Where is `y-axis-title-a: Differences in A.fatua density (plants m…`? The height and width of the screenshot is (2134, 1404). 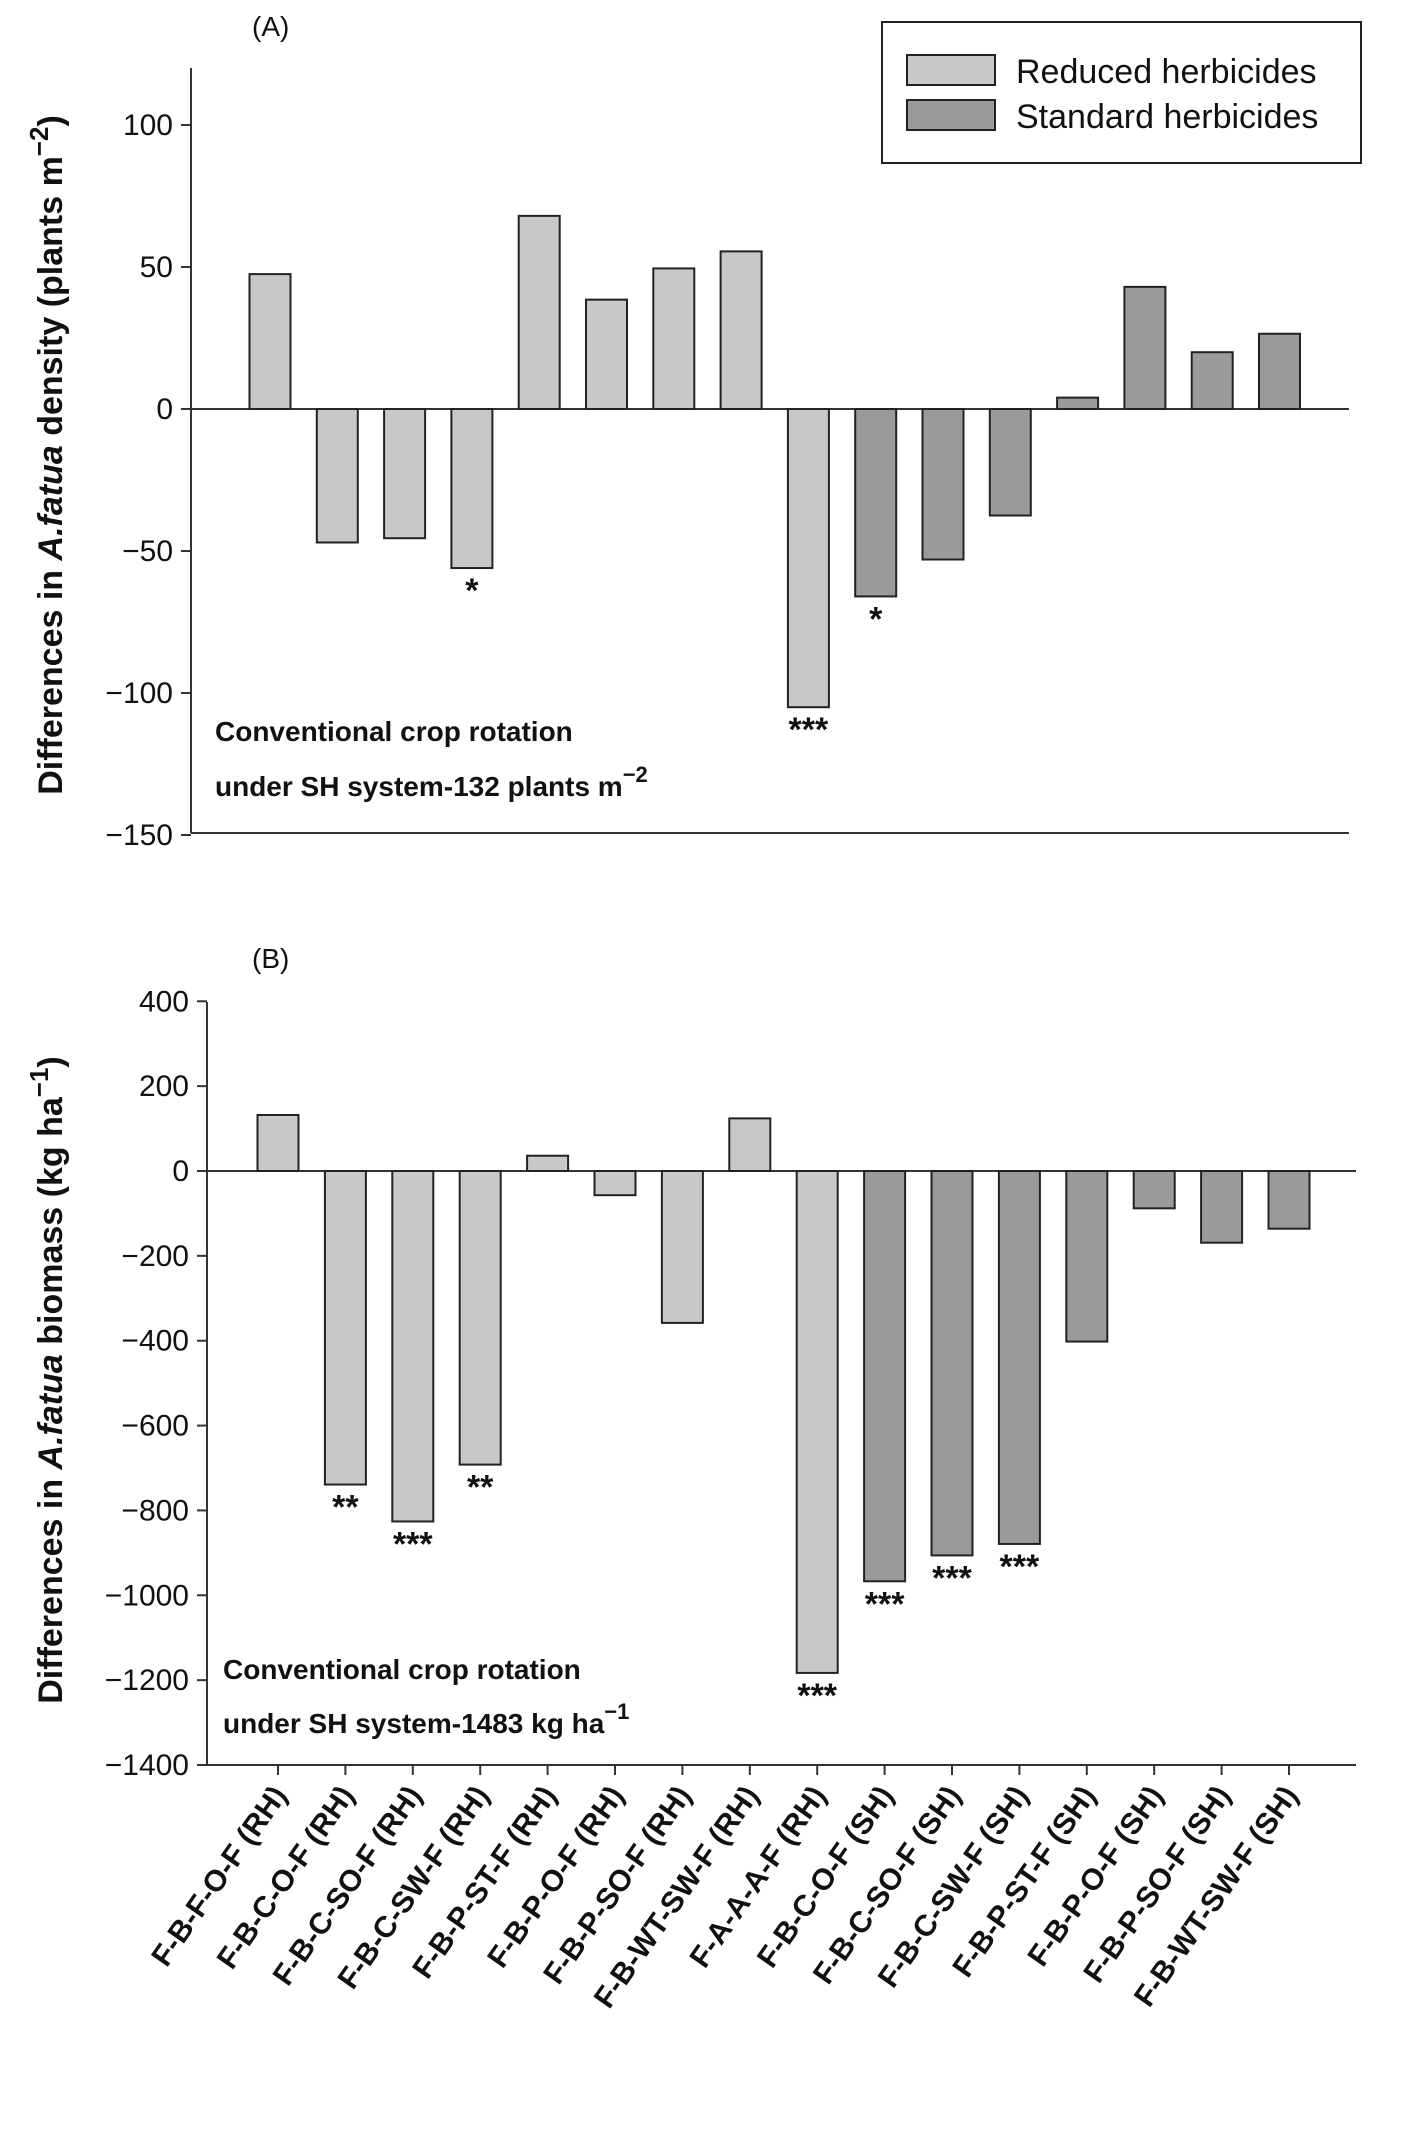
y-axis-title-a: Differences in A.fatua density (plants m… is located at coordinates (47, 455).